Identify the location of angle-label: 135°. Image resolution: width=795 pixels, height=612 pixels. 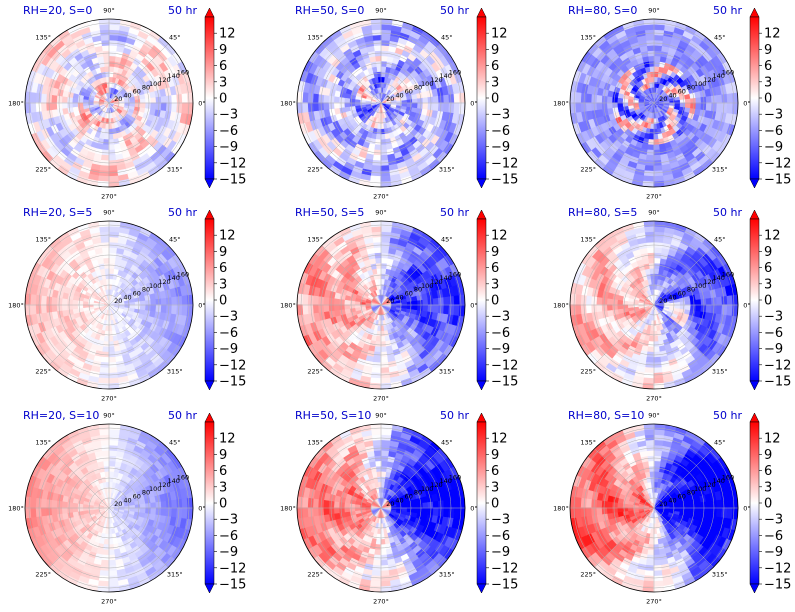
(43, 240).